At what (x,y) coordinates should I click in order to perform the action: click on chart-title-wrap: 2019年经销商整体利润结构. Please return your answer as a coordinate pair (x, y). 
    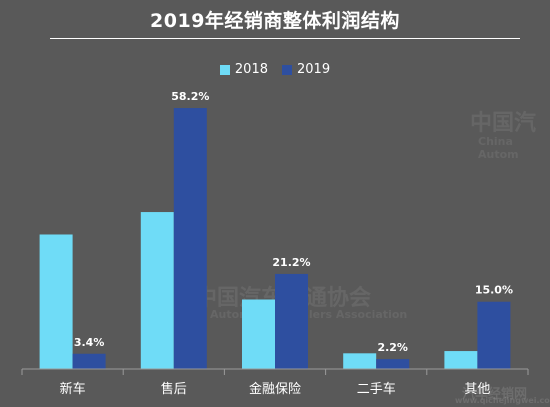
    Looking at the image, I should click on (275, 19).